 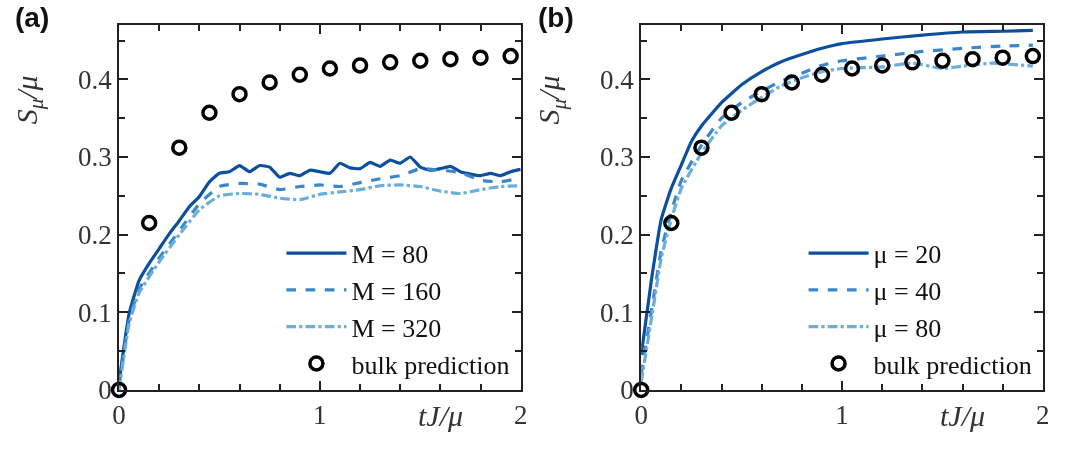 What do you see at coordinates (32, 17) in the screenshot?
I see `chart-title: (a)` at bounding box center [32, 17].